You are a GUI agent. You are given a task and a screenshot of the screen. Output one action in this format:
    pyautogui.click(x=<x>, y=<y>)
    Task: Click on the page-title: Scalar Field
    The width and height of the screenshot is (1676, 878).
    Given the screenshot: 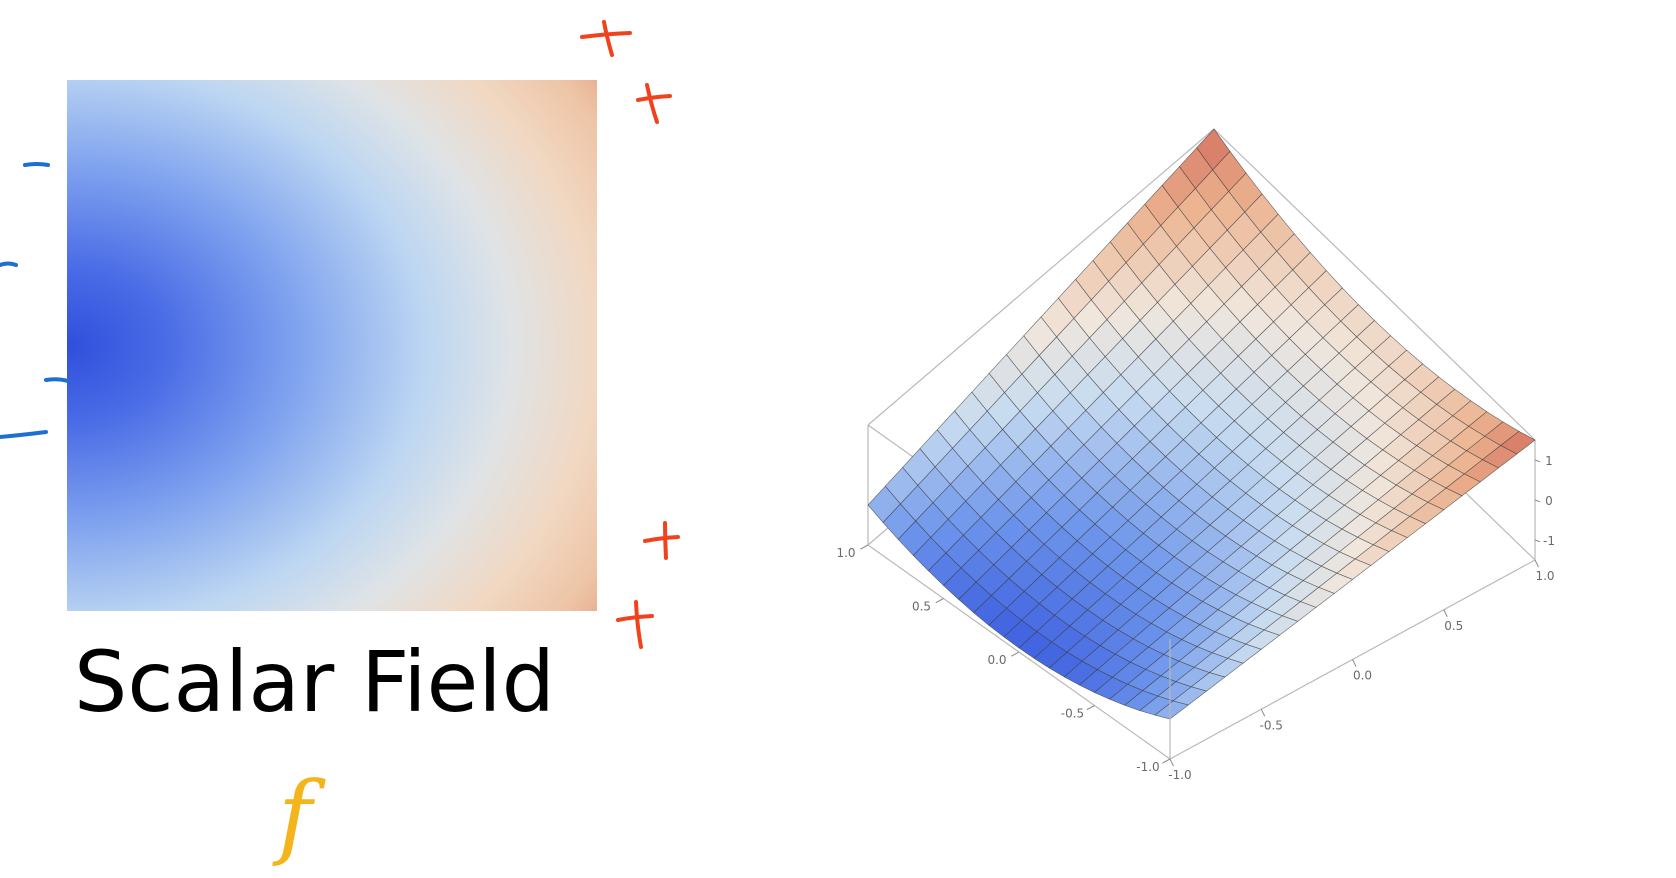 What is the action you would take?
    pyautogui.click(x=314, y=682)
    